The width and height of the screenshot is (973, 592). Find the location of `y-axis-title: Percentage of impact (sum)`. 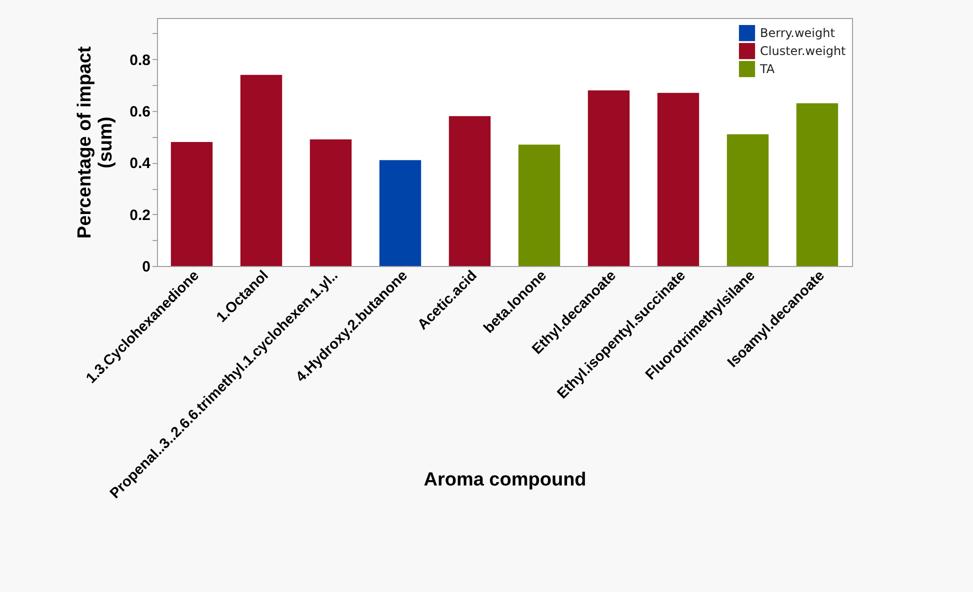

y-axis-title: Percentage of impact (sum) is located at coordinates (95, 142).